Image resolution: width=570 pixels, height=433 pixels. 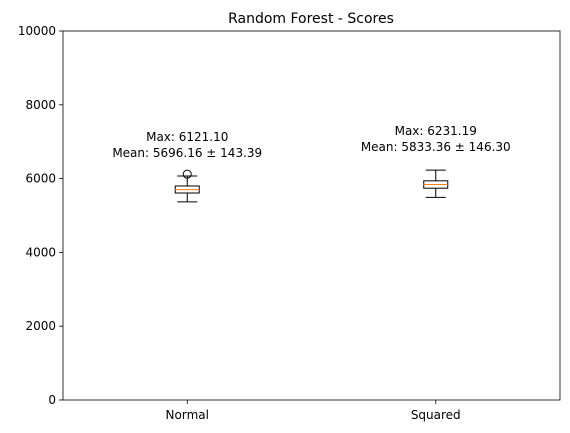 I want to click on x-tick-label: Squared, so click(x=436, y=415).